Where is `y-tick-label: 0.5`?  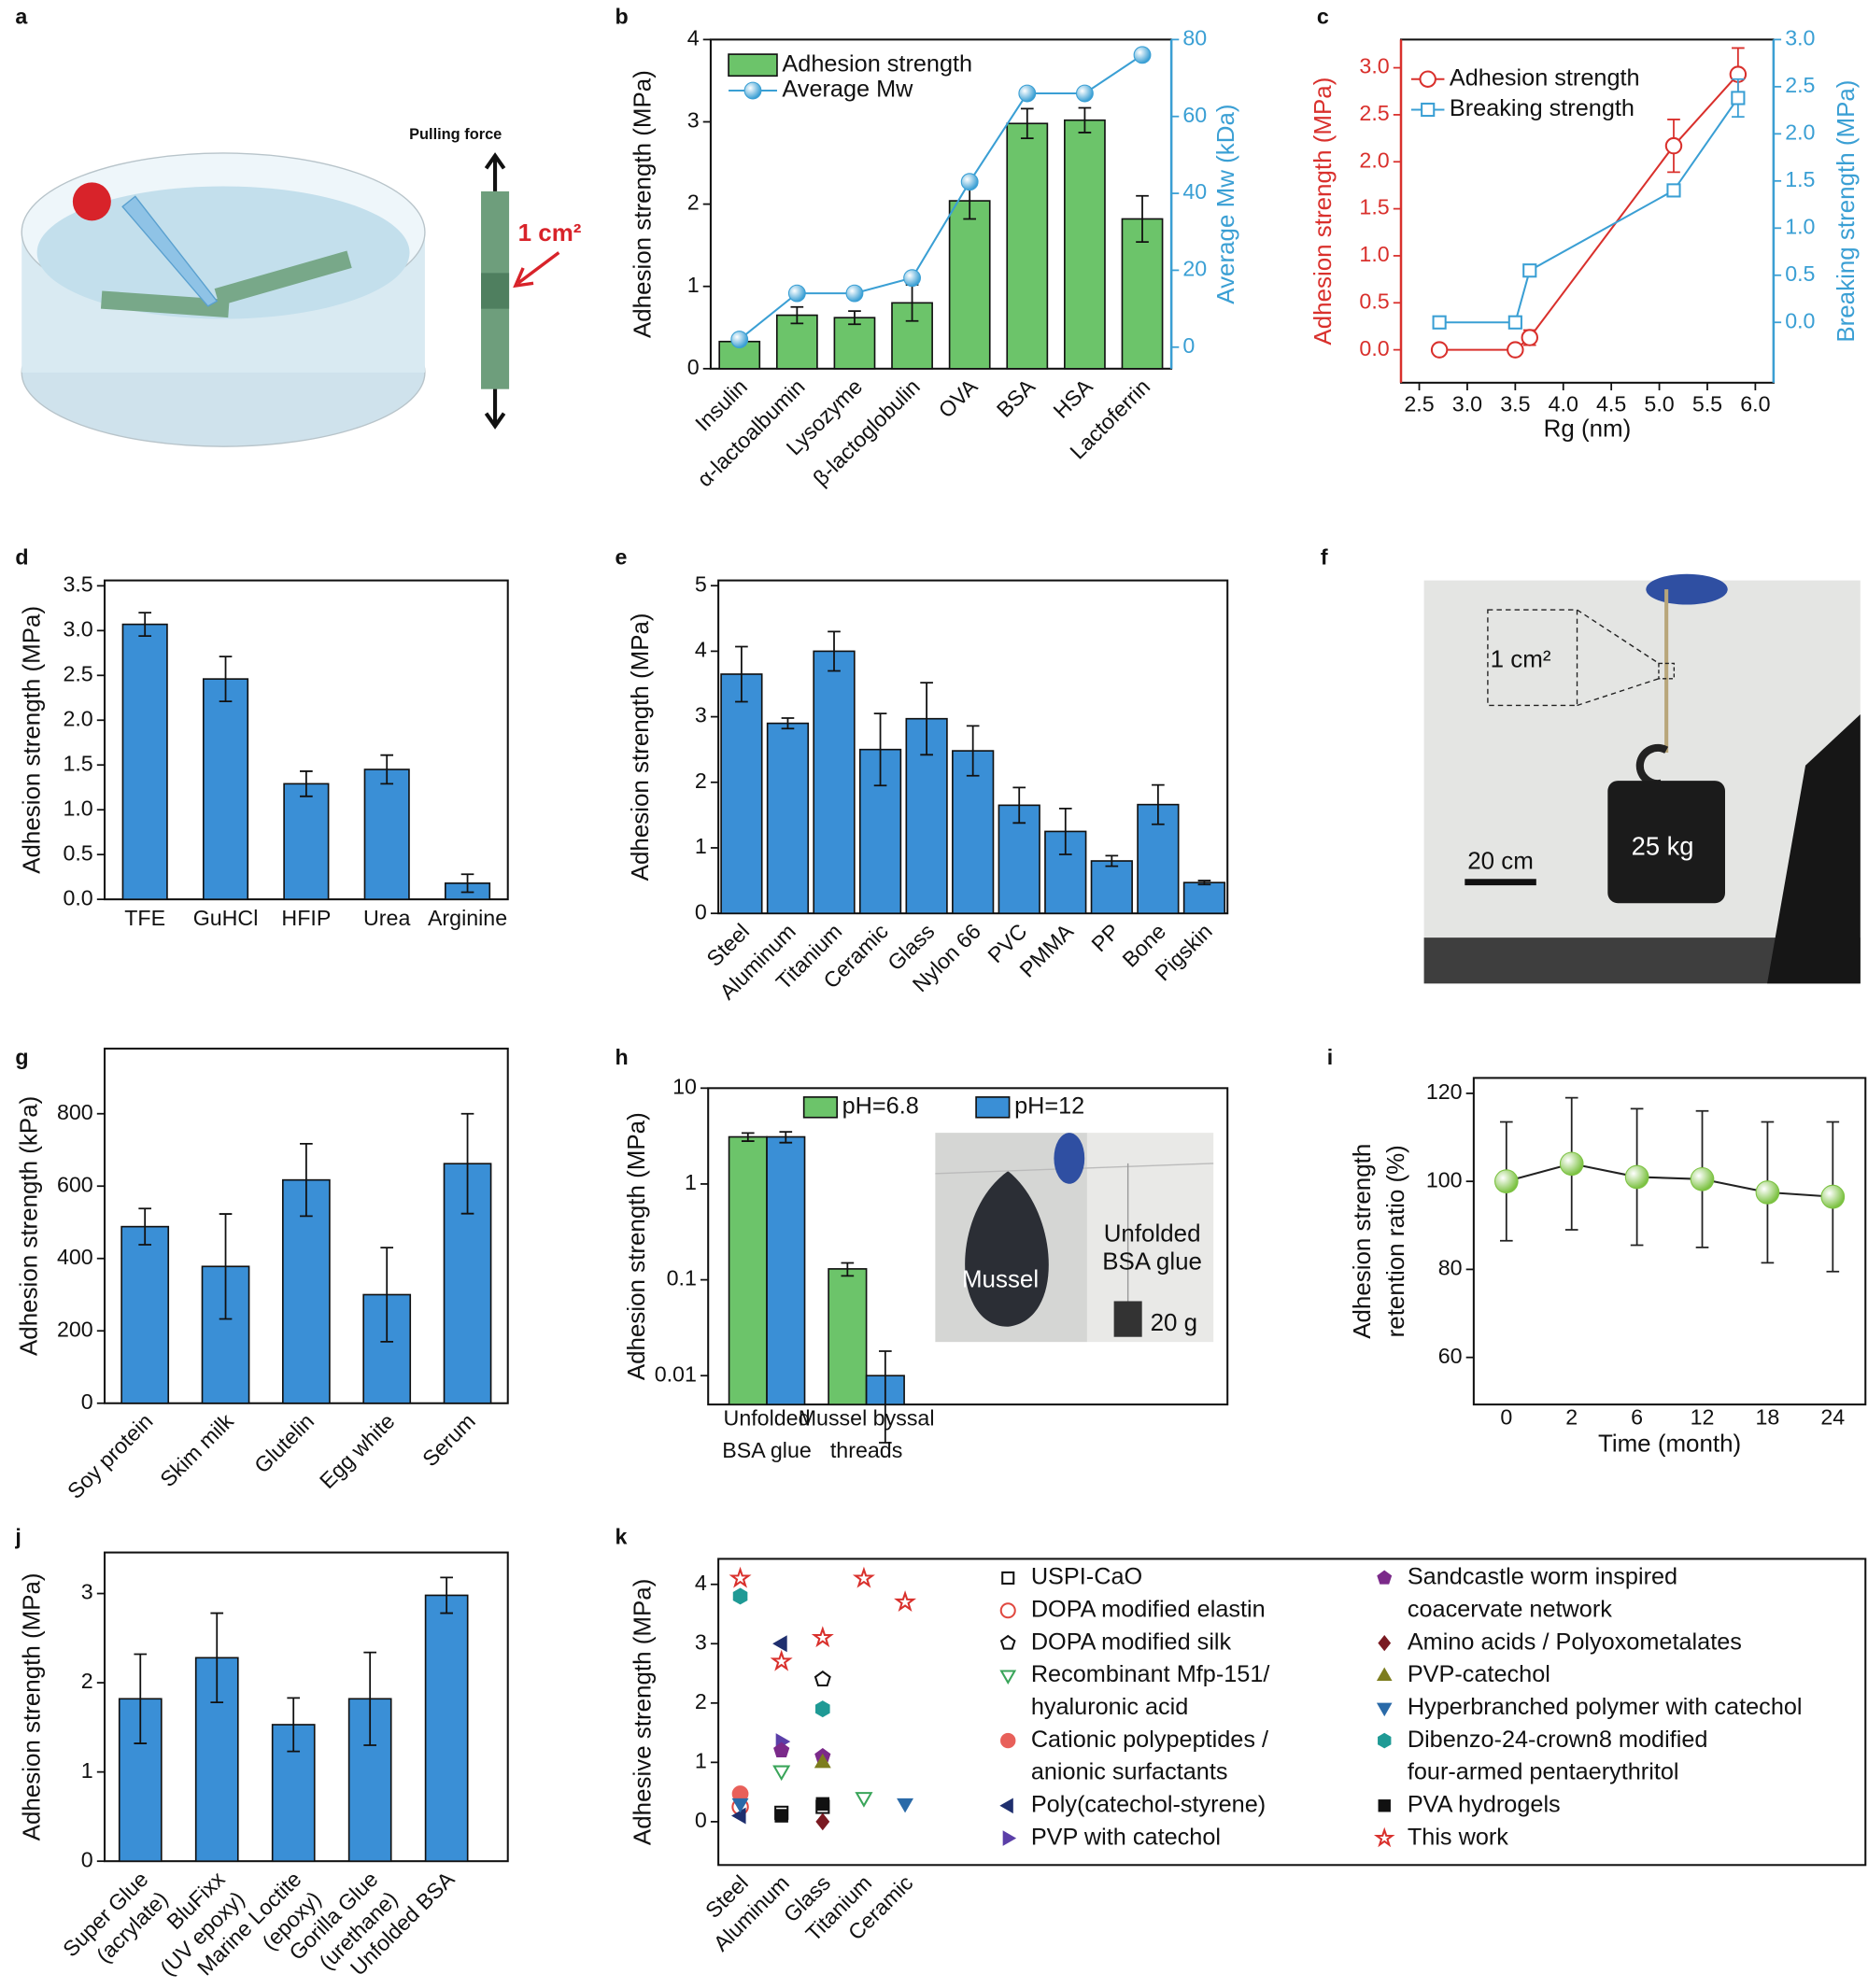 y-tick-label: 0.5 is located at coordinates (1374, 301).